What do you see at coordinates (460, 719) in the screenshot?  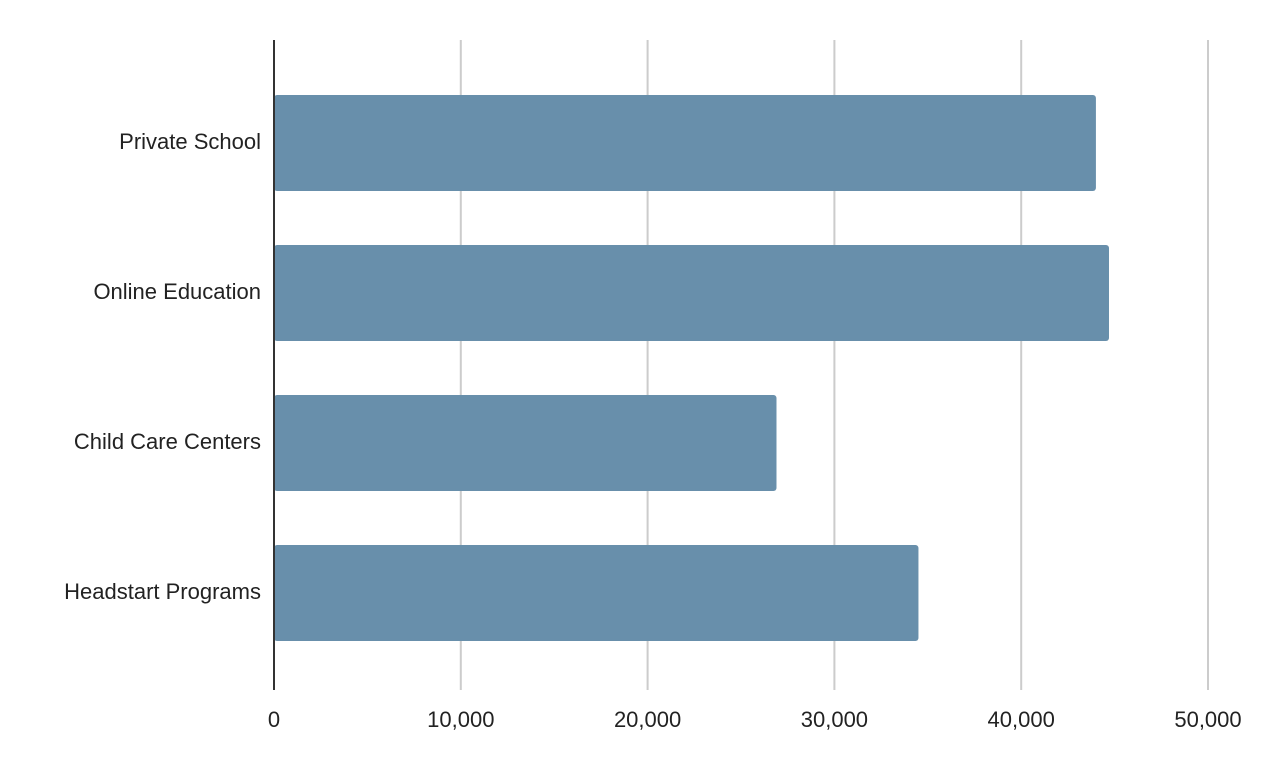 I see `x-tick-label: 10,000` at bounding box center [460, 719].